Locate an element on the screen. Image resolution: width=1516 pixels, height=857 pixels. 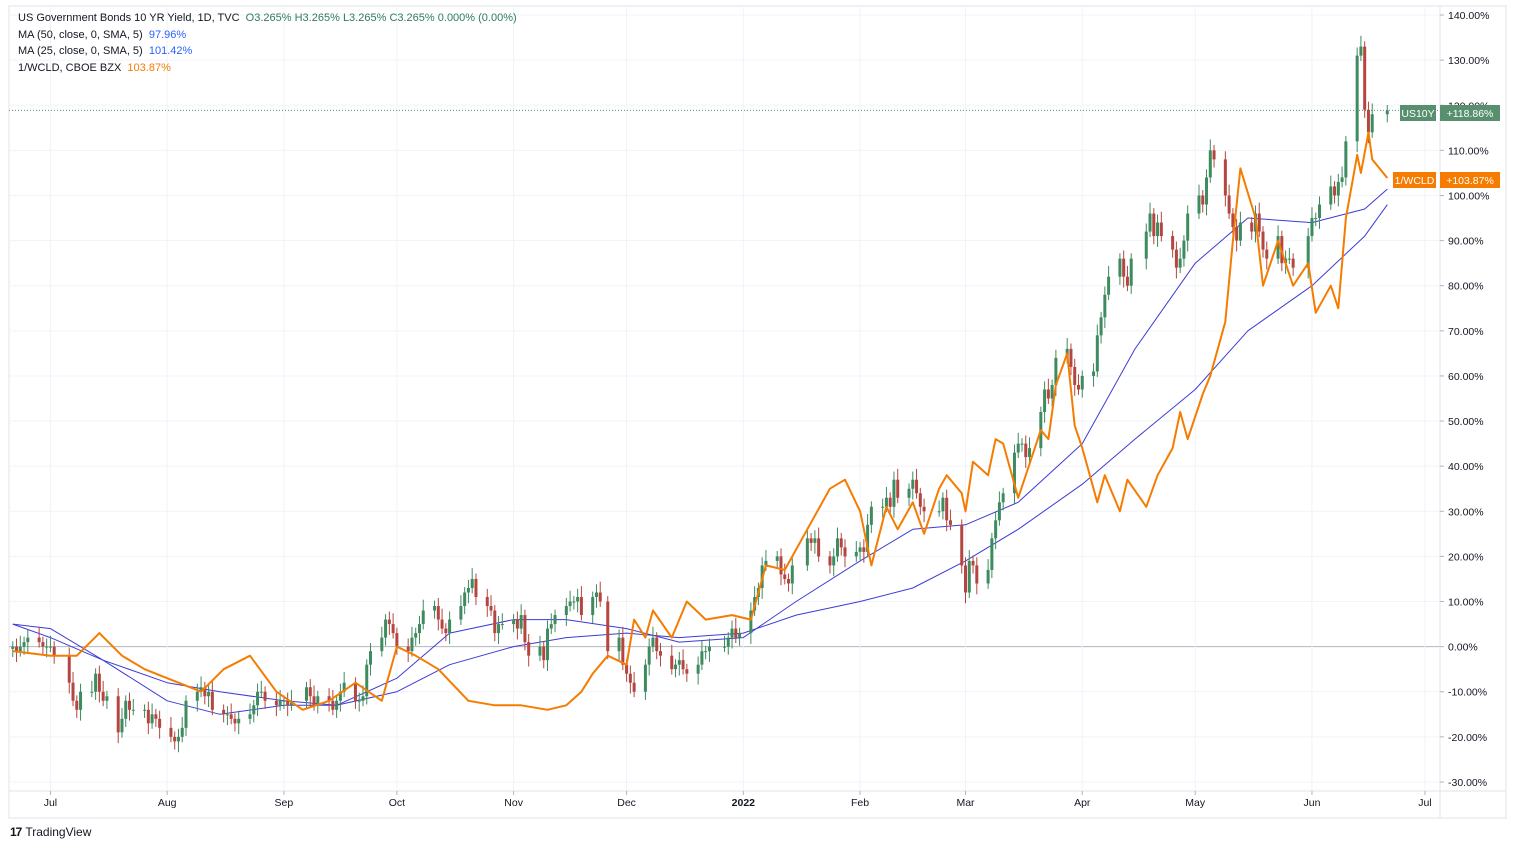
legend-ma25-value: 101.42% is located at coordinates (170, 51).